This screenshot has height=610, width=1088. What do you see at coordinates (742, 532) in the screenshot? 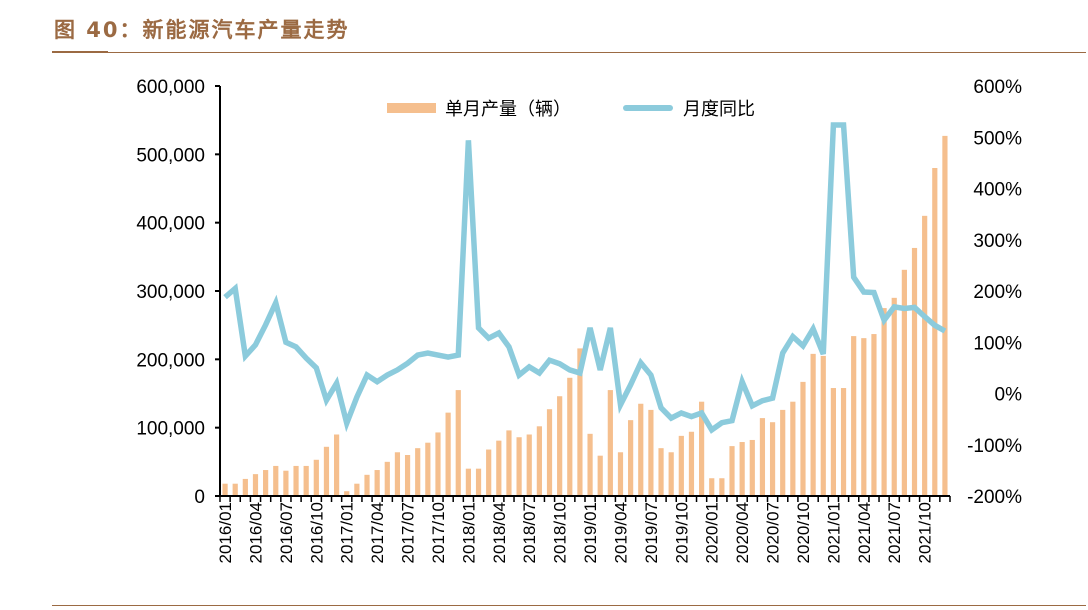
I see `x-tick-label: 2020/04` at bounding box center [742, 532].